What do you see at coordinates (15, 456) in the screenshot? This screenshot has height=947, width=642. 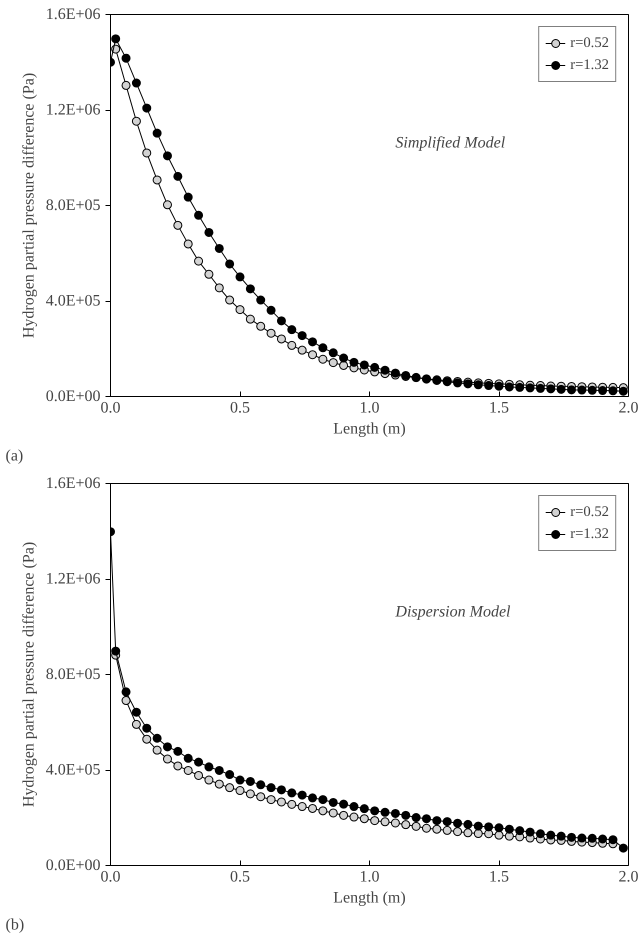 I see `text: (a)` at bounding box center [15, 456].